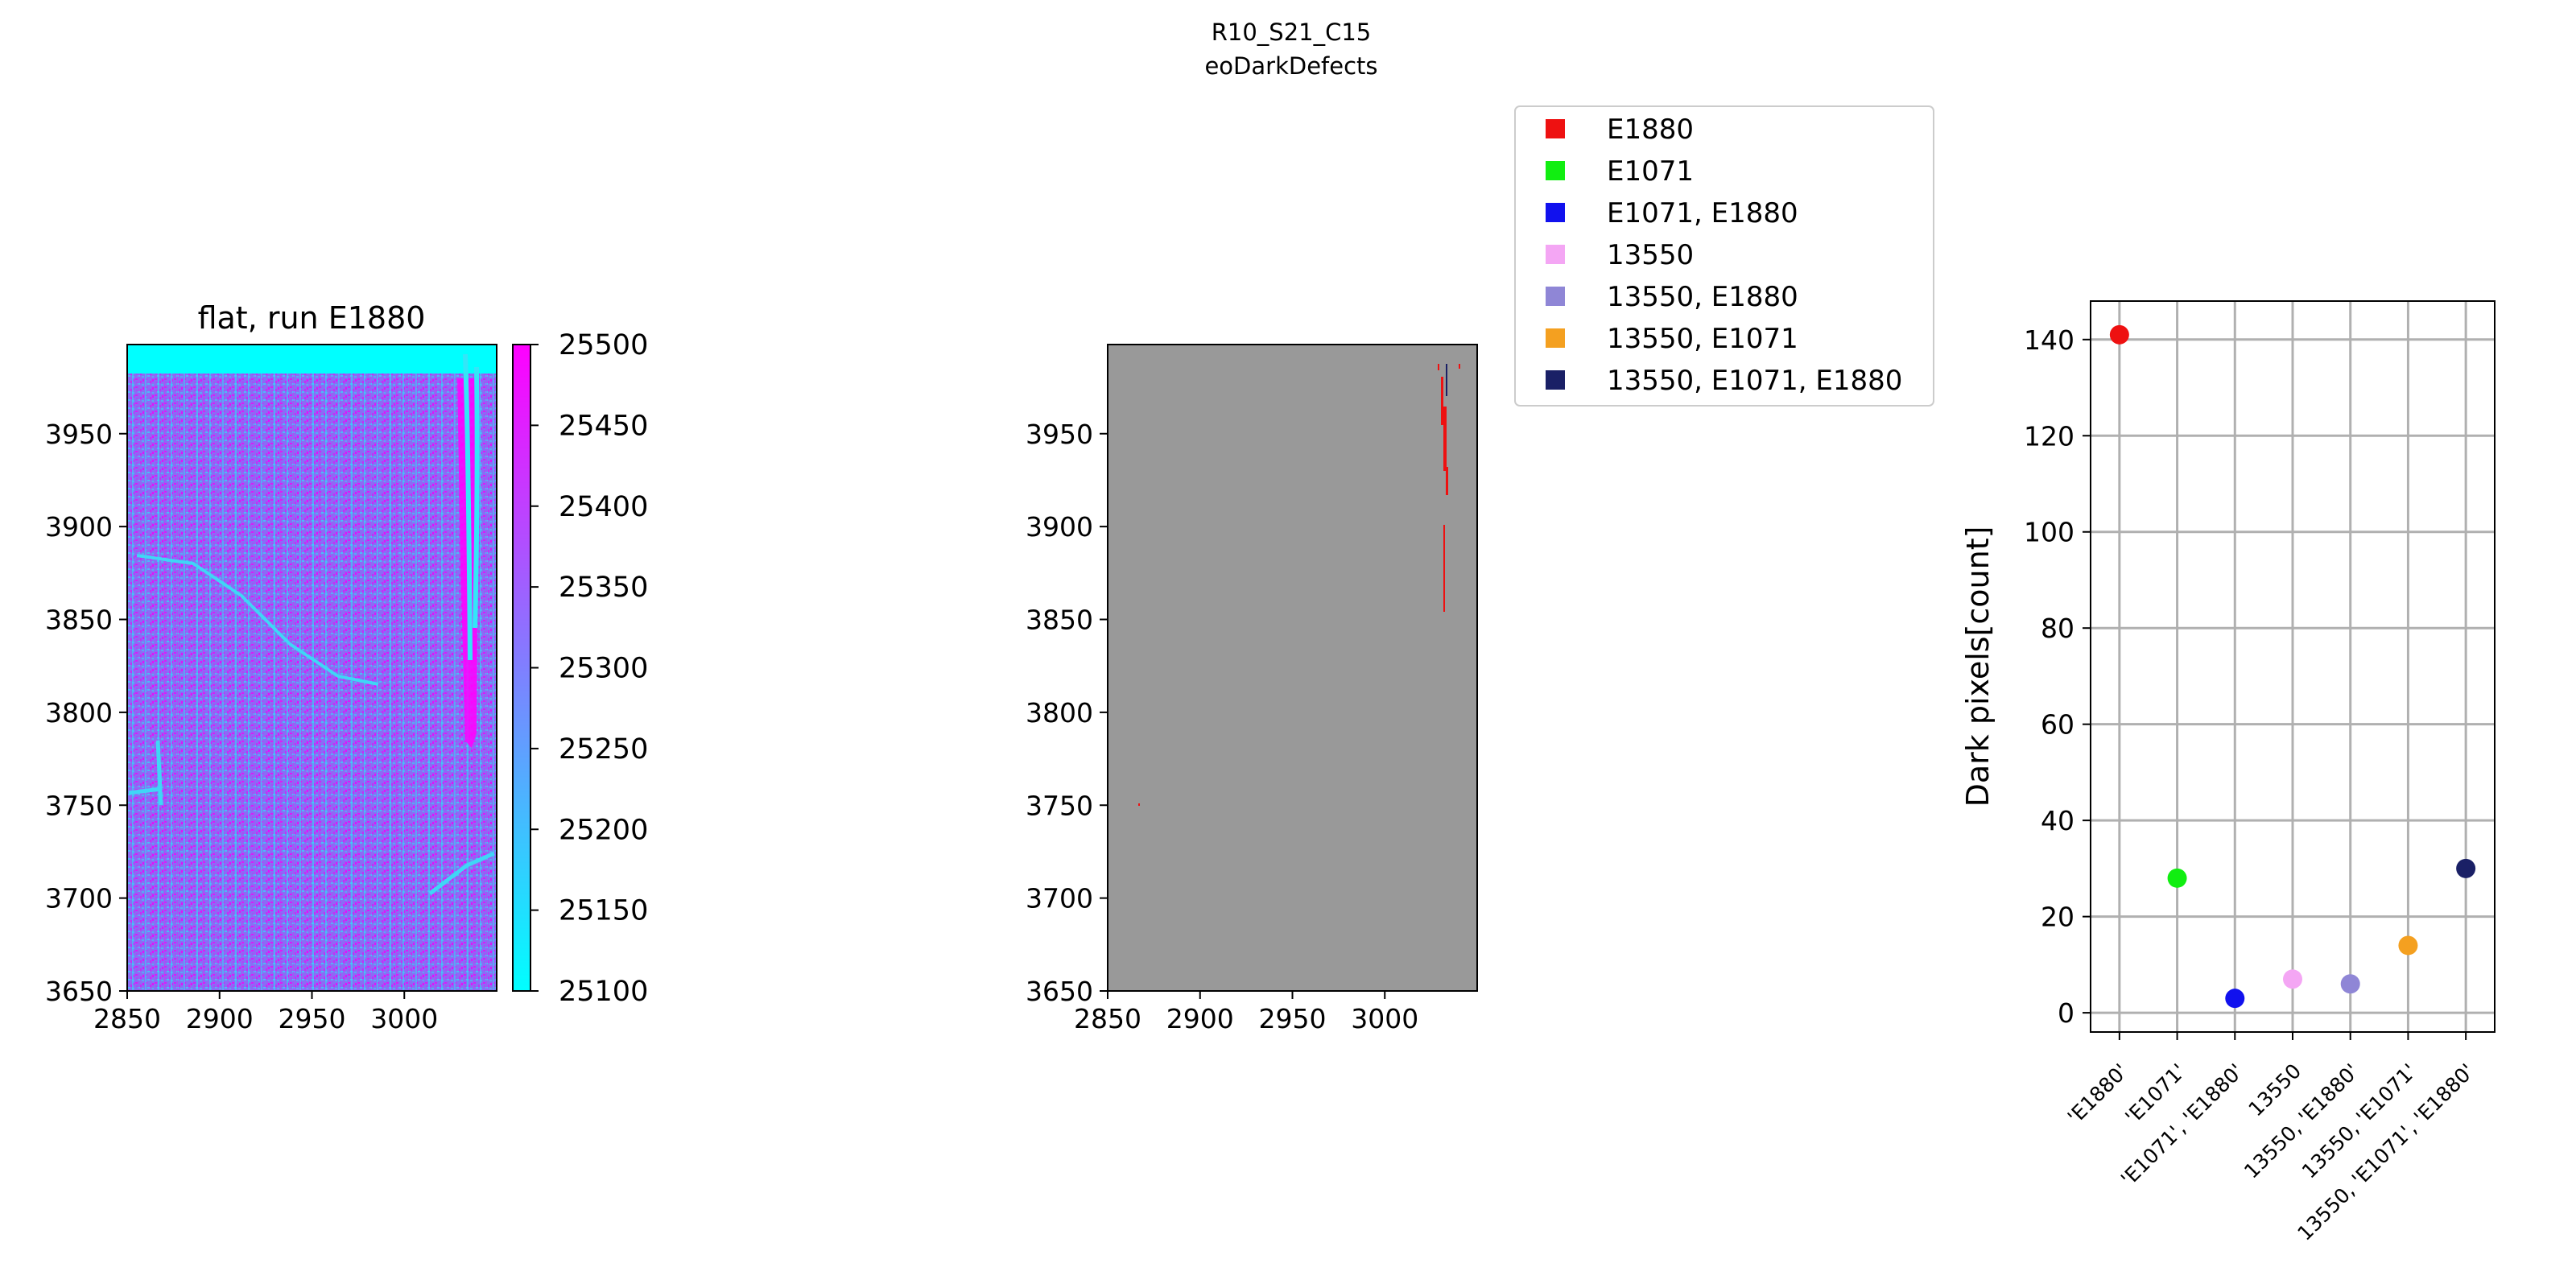 The image size is (2576, 1288). I want to click on defect-marks, so click(1299, 585).